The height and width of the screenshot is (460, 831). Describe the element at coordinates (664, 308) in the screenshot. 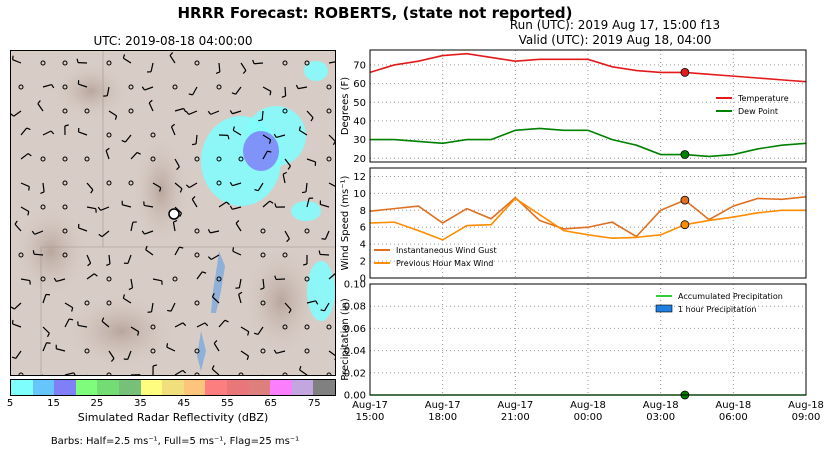

I see `legend-swatch` at that location.